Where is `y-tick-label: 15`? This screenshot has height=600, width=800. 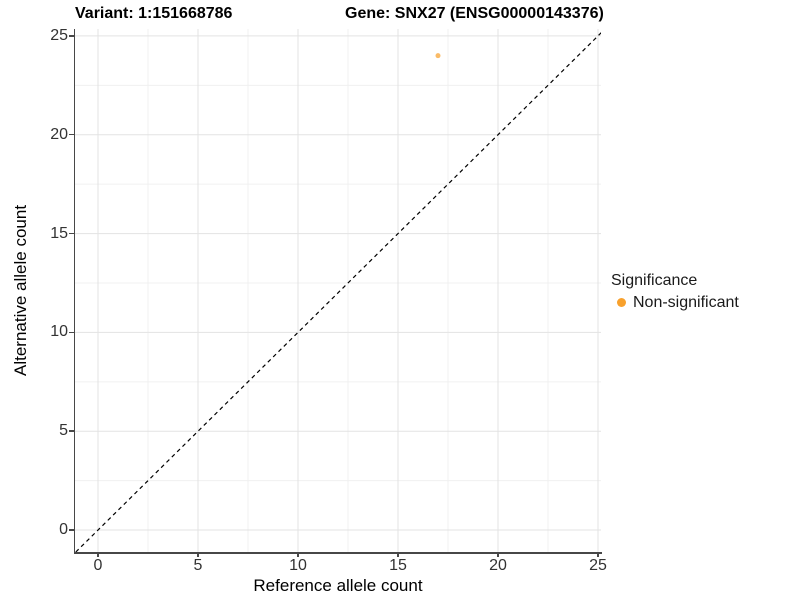 y-tick-label: 15 is located at coordinates (59, 233).